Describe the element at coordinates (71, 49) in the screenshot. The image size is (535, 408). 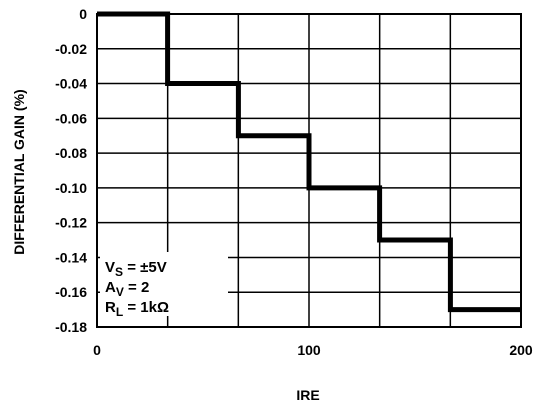
I see `y-tick-label: -0.02` at that location.